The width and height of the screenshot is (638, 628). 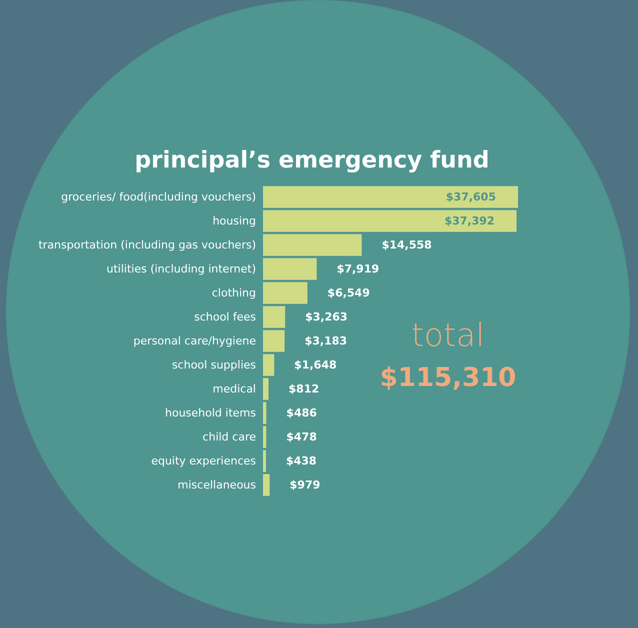 I want to click on y-tick-label: transportation (including gas vouchers), so click(x=147, y=245).